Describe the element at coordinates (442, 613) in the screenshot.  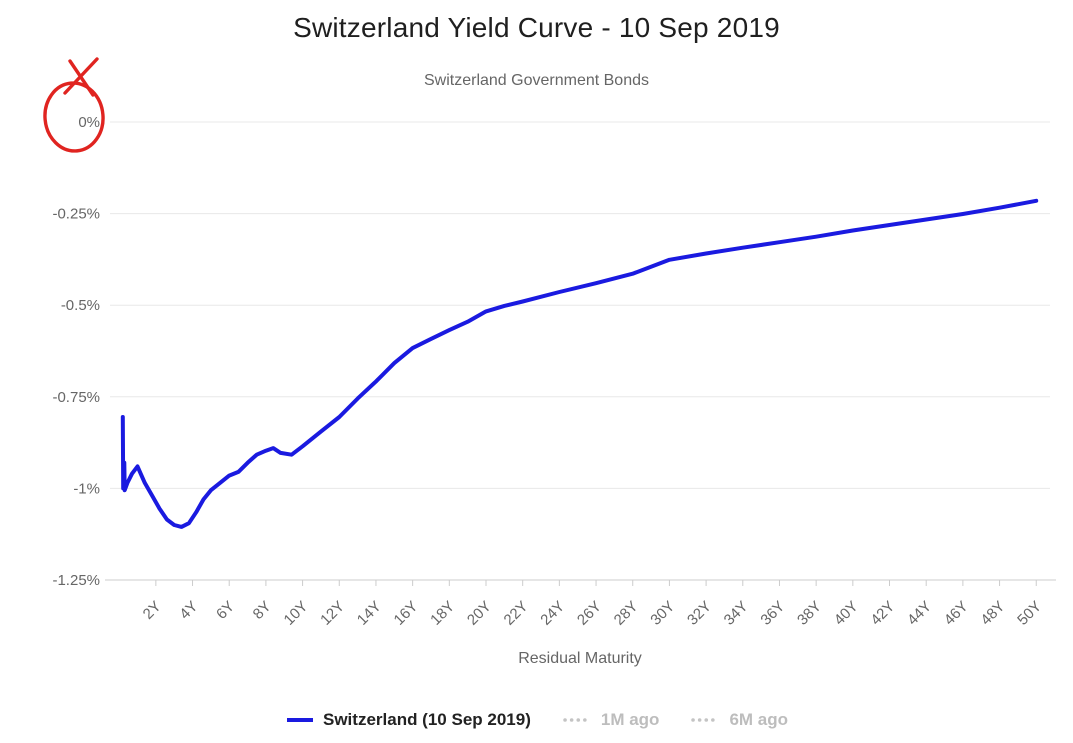
I see `svg-text: 18Y` at that location.